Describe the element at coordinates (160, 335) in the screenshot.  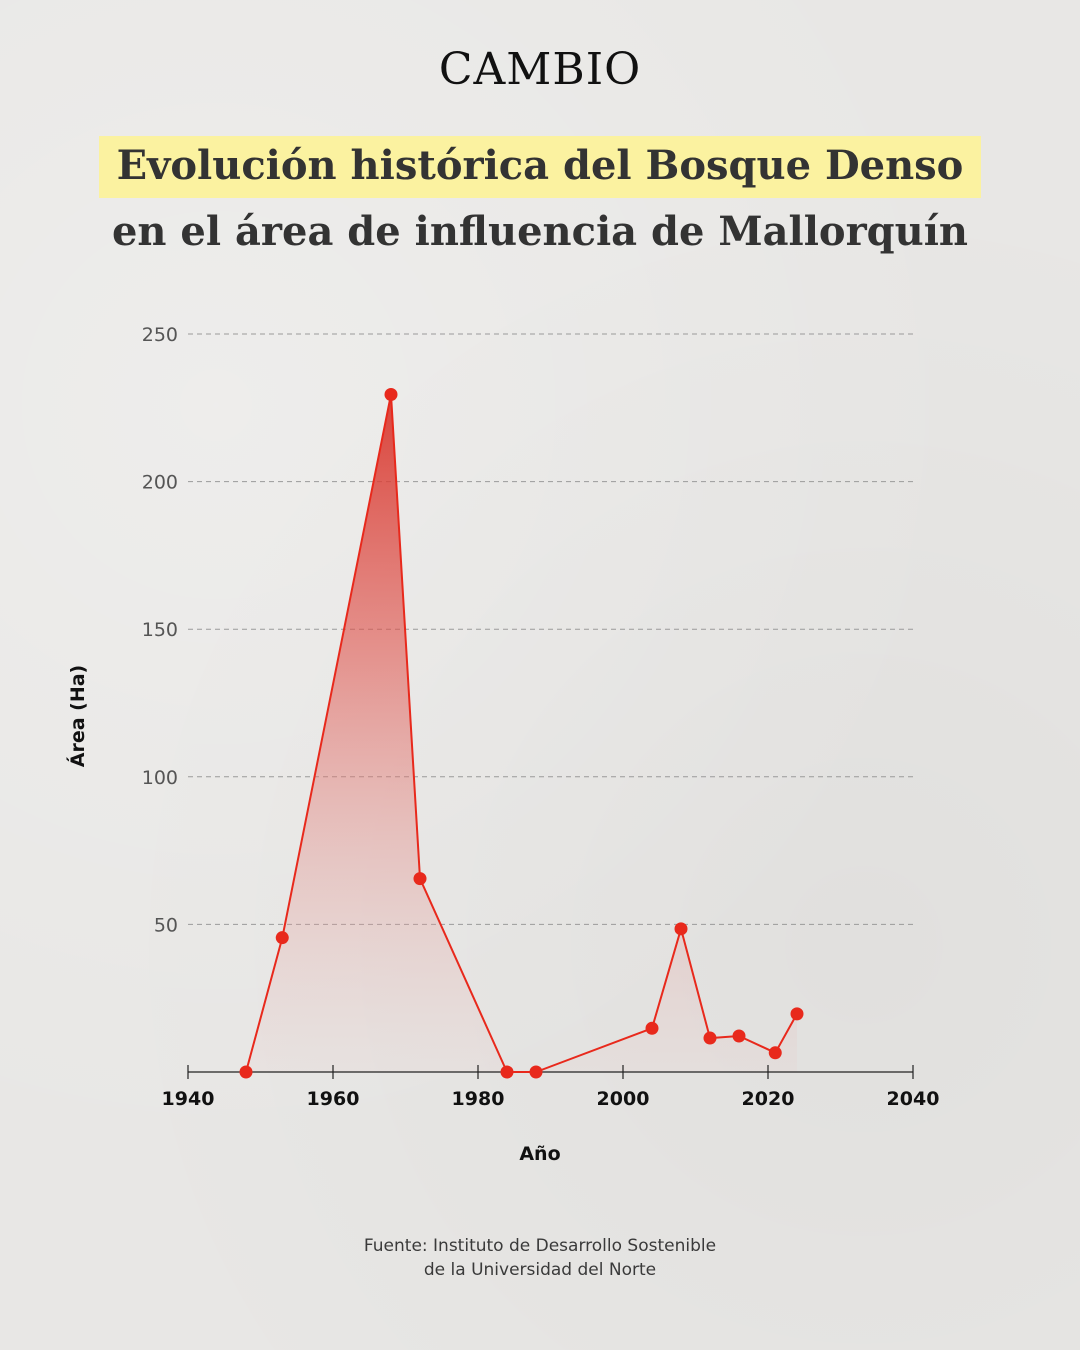
I see `y-tick-label: 250` at that location.